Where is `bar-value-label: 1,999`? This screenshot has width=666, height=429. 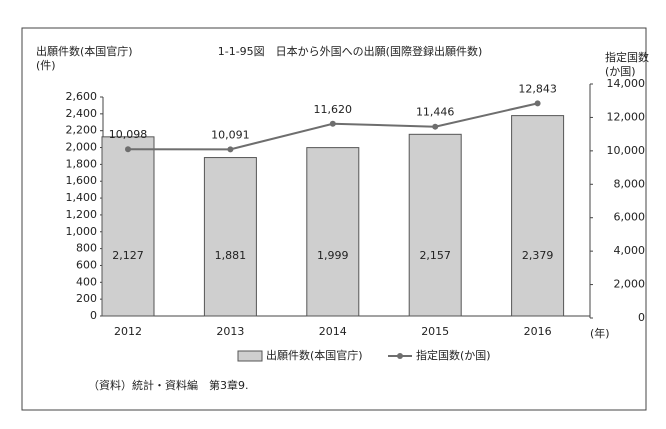 bar-value-label: 1,999 is located at coordinates (333, 255).